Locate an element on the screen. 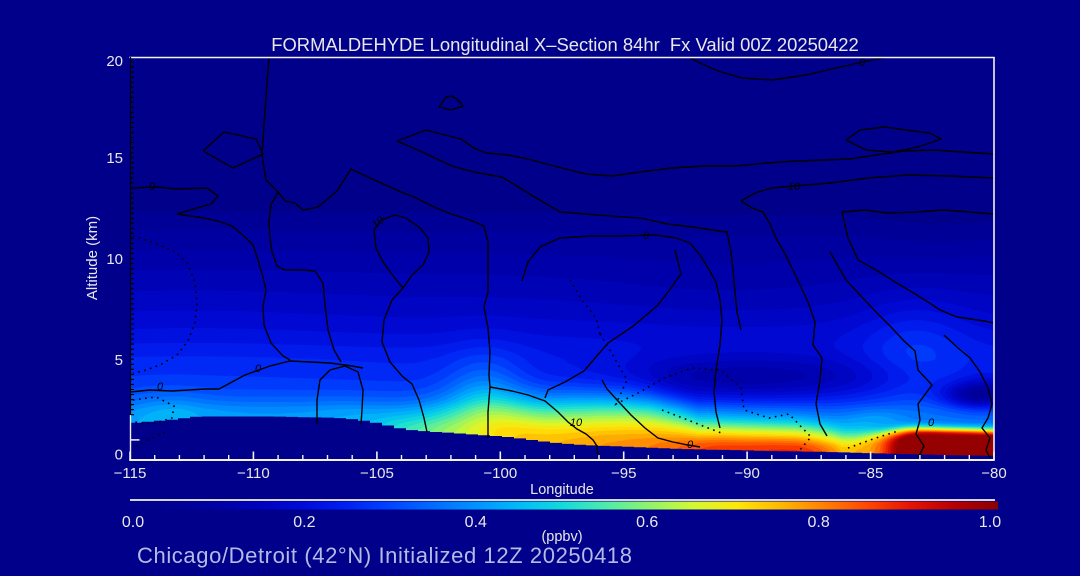 This screenshot has height=576, width=1080. svg-text: −115 is located at coordinates (130, 473).